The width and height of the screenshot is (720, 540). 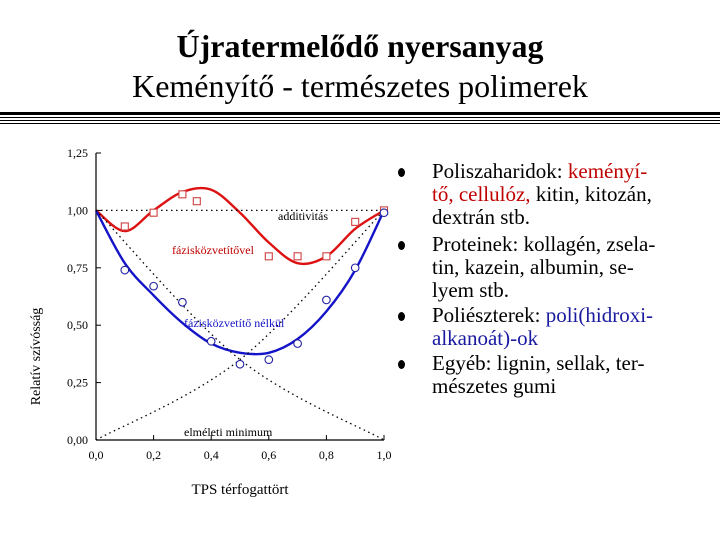 I want to click on y-tick-label: 0,50, so click(x=77, y=325).